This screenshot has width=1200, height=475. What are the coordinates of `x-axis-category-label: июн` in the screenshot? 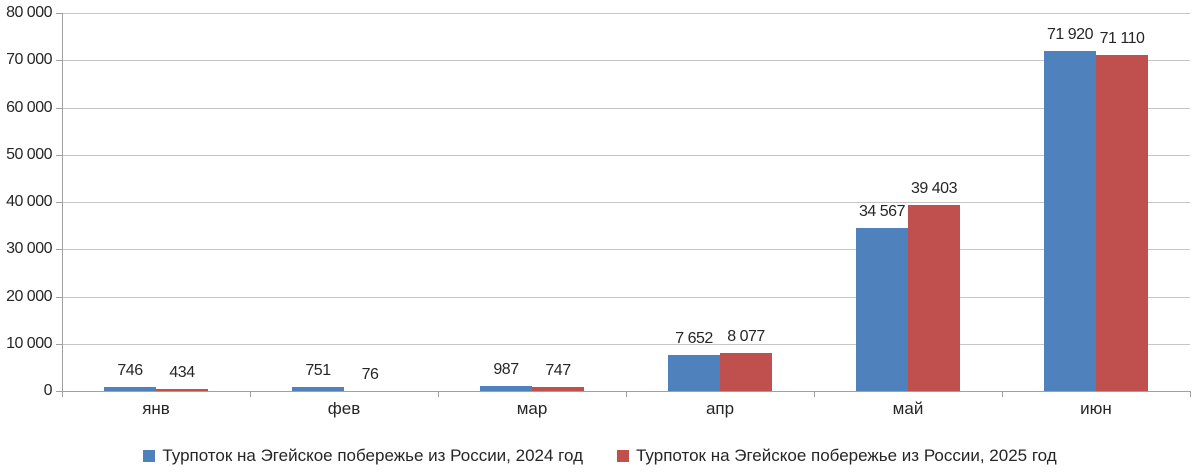 It's located at (1096, 408).